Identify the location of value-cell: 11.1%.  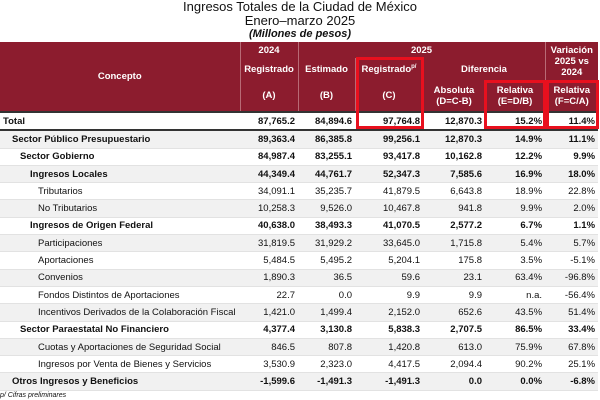
(572, 139).